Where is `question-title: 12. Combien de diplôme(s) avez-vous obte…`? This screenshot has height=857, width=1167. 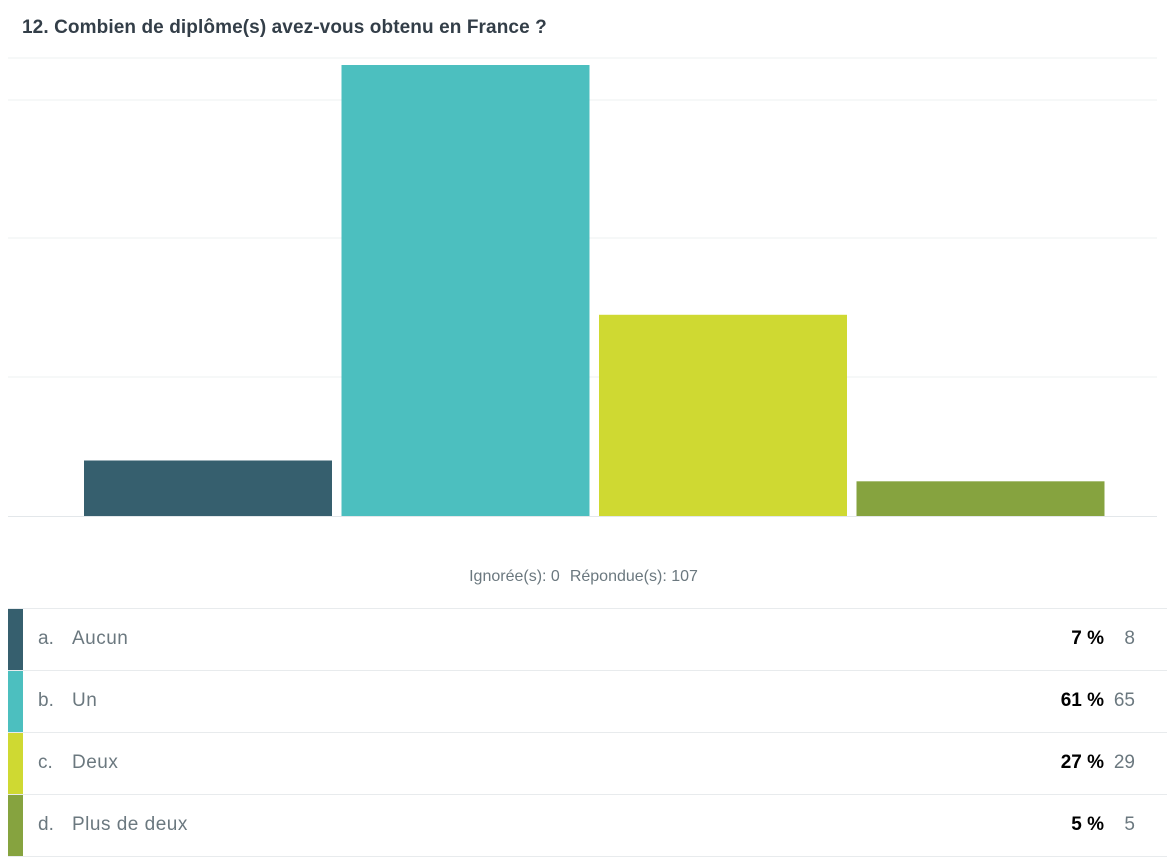 question-title: 12. Combien de diplôme(s) avez-vous obte… is located at coordinates (284, 27).